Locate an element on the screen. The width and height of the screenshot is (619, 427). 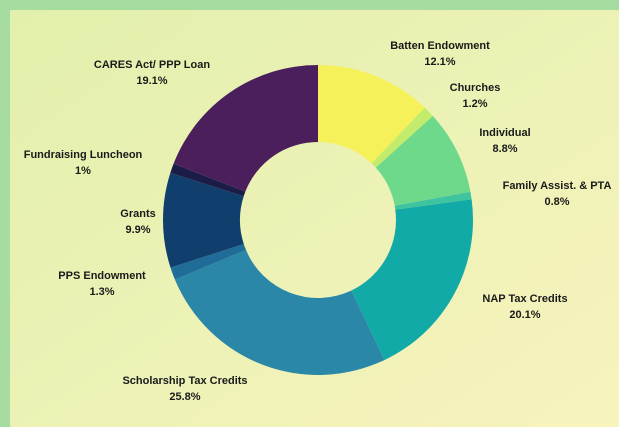
slice-label: Scholarship Tax Credits is located at coordinates (184, 381).